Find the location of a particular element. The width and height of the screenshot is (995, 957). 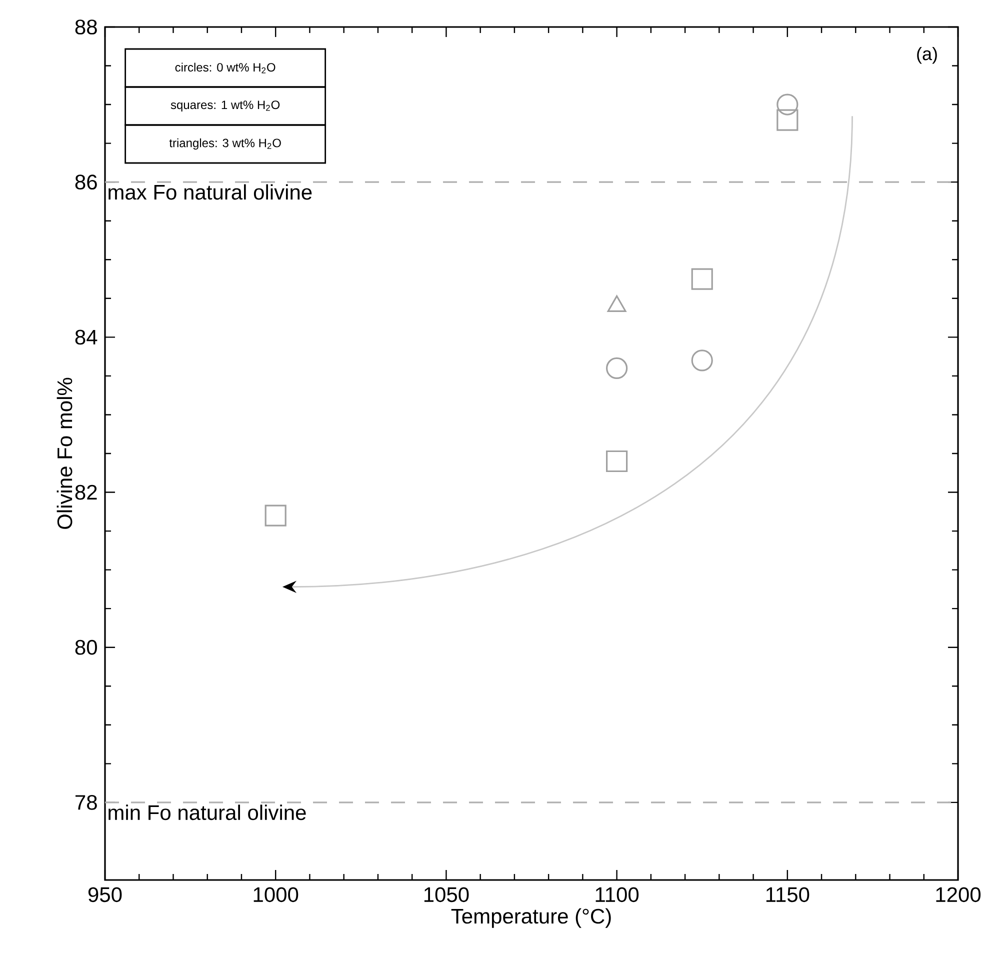

y-tick-label: 80 is located at coordinates (86, 647).